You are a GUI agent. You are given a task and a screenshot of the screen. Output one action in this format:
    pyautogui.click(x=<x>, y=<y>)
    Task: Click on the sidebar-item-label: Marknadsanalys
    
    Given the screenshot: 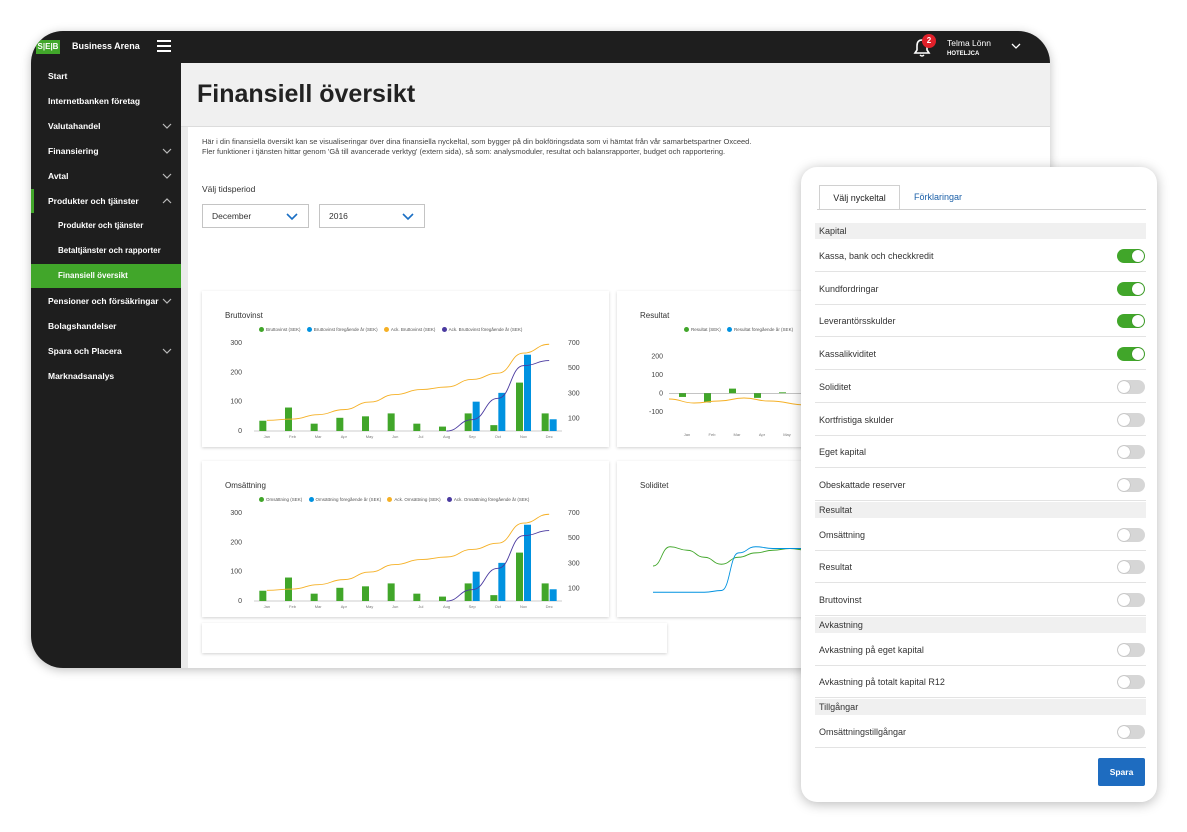 What is the action you would take?
    pyautogui.click(x=81, y=376)
    